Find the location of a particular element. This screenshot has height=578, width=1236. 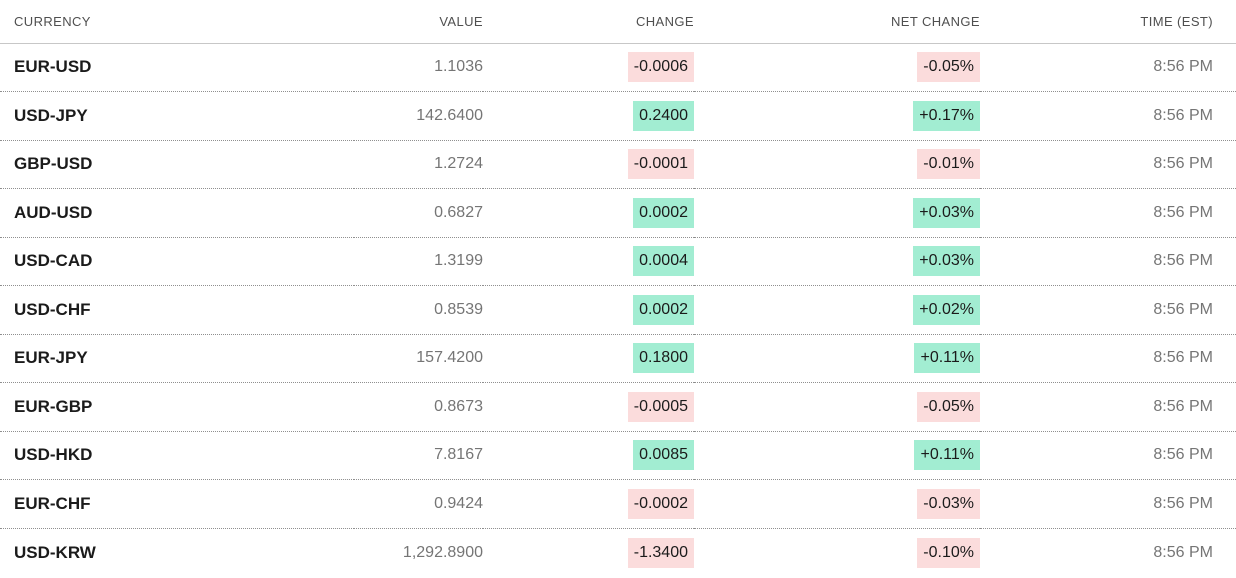

change-cell: 0.1800 is located at coordinates (588, 358).